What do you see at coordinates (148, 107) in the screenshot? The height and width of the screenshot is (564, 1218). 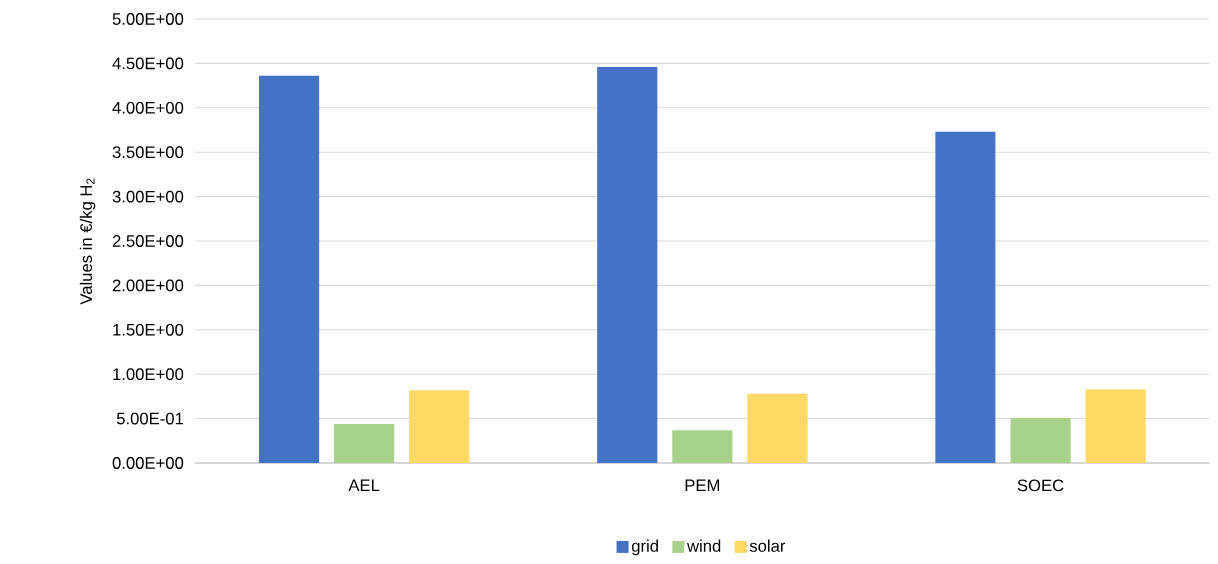 I see `y-tick-label: 4.00E+00` at bounding box center [148, 107].